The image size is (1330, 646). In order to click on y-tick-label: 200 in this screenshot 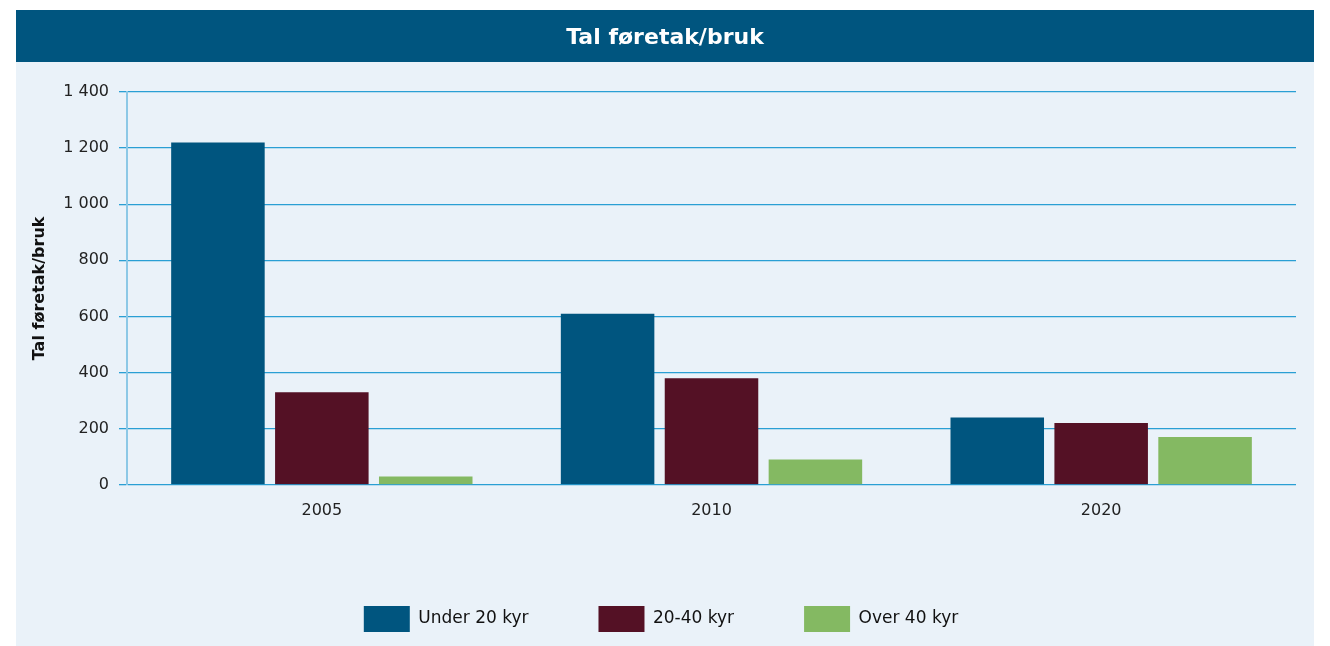, I will do `click(93, 427)`.